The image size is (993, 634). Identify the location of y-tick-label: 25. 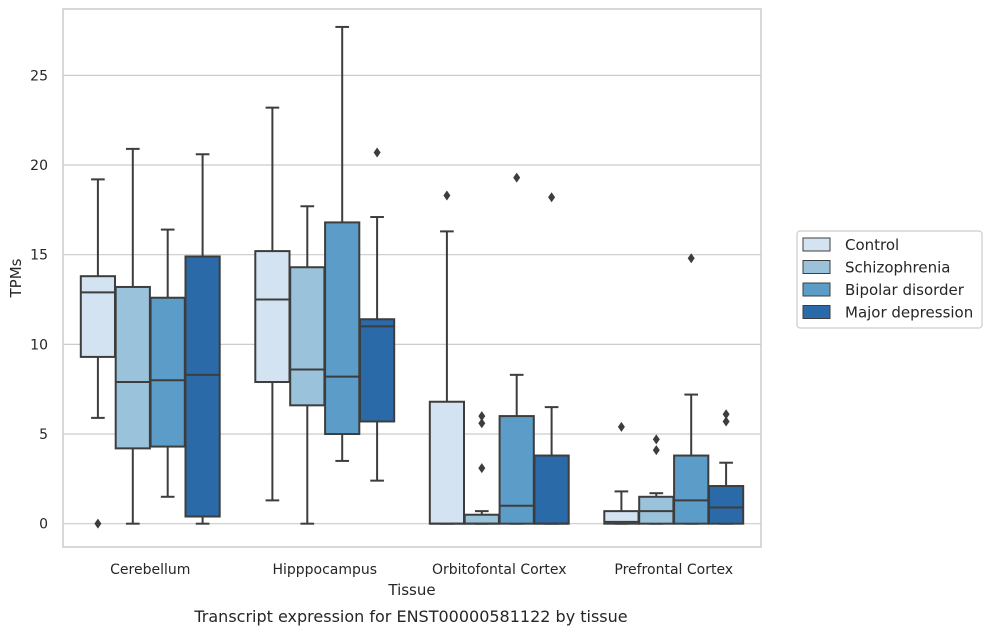
(39, 76).